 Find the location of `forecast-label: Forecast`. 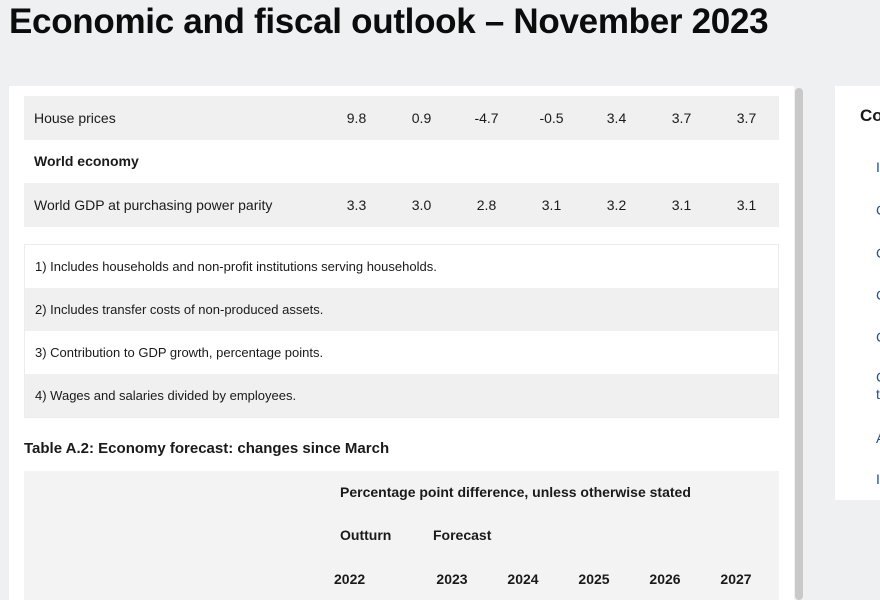

forecast-label: Forecast is located at coordinates (462, 535).